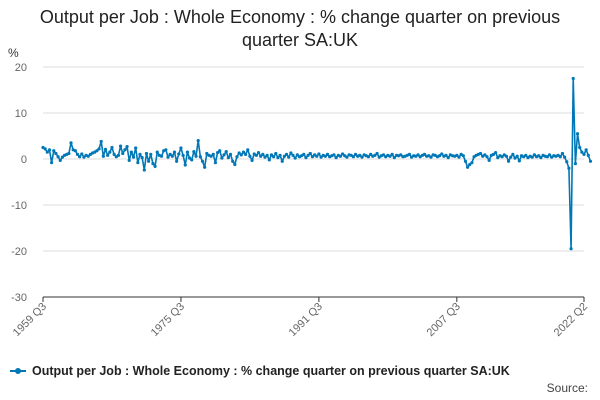 The image size is (600, 400). Describe the element at coordinates (21, 114) in the screenshot. I see `y-tick-label: 10` at that location.